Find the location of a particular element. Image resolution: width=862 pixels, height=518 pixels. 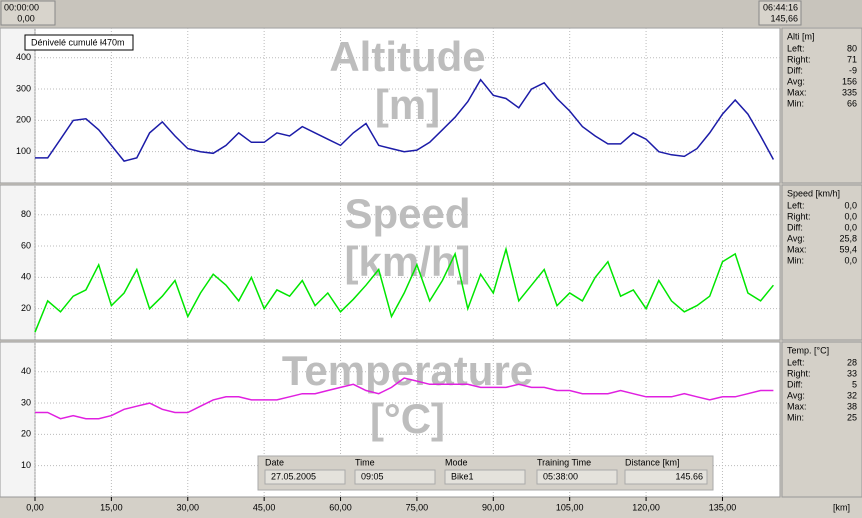

stats-value: 71 is located at coordinates (852, 59).